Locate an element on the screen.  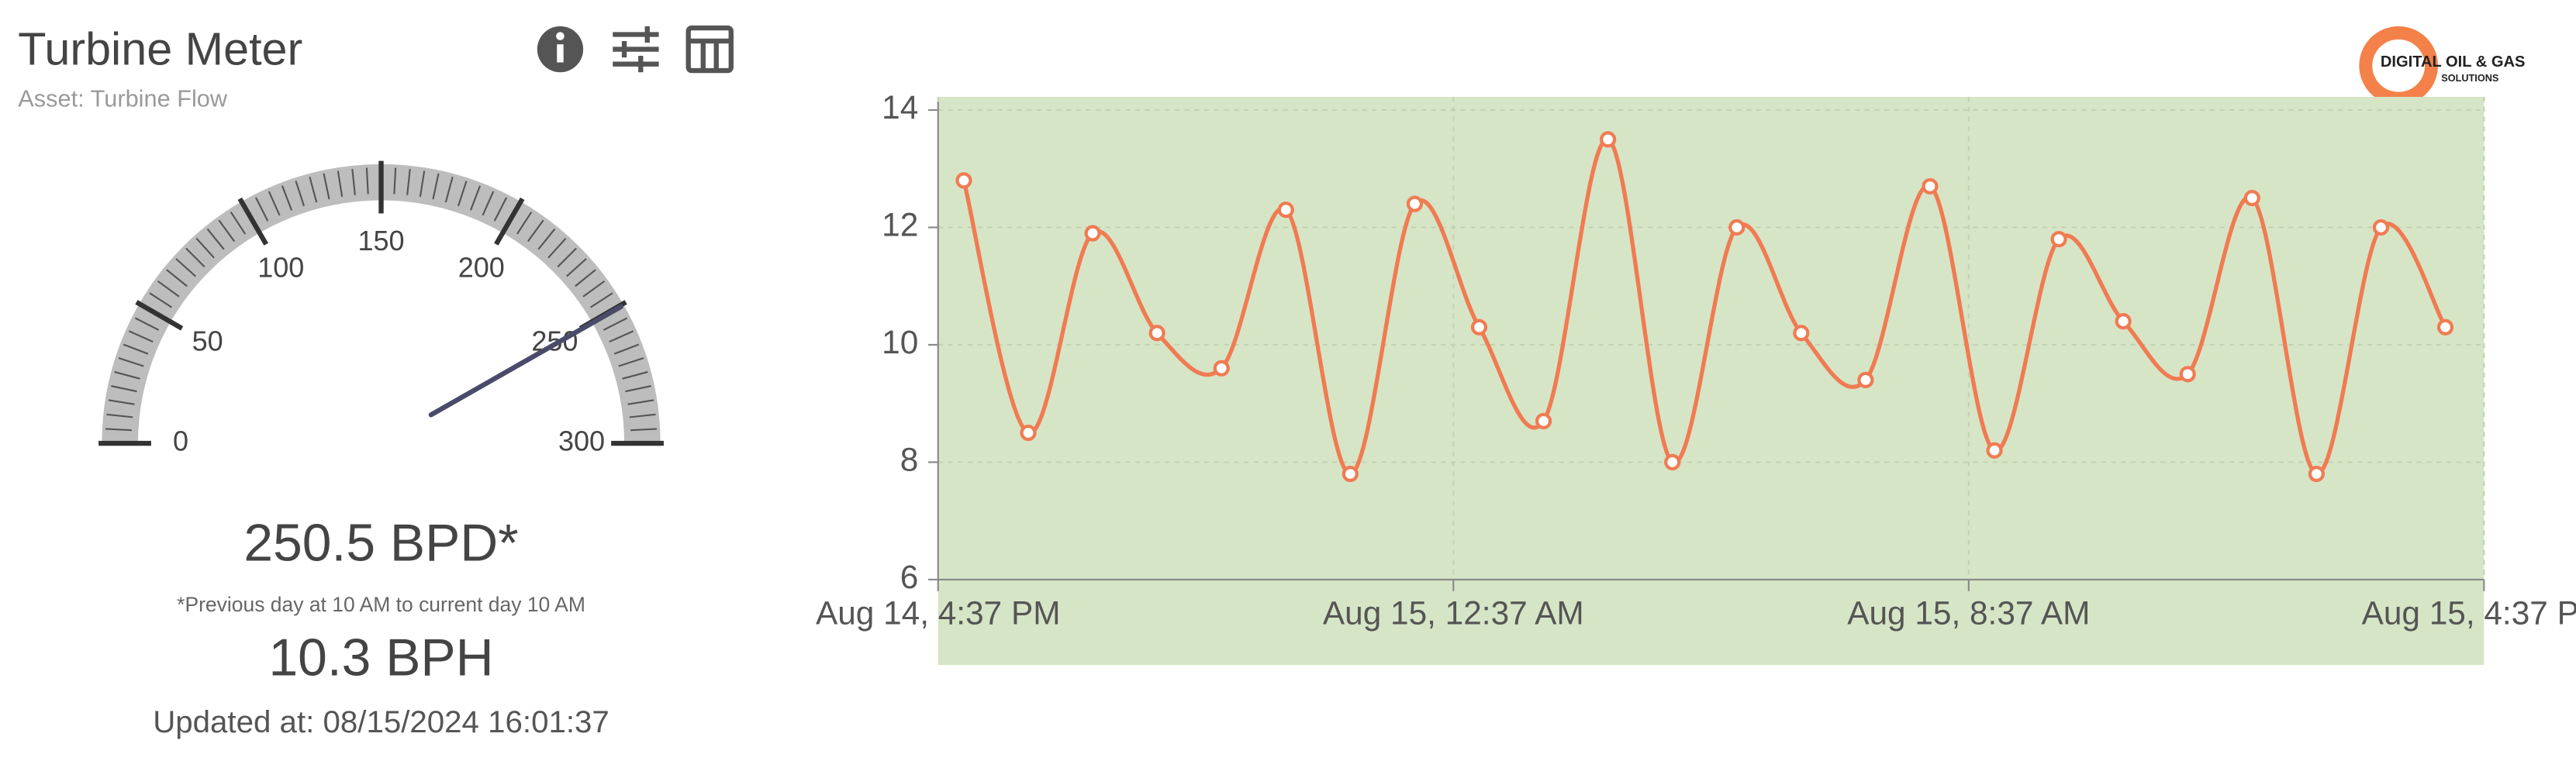
y-tick-label: 8 is located at coordinates (910, 460).